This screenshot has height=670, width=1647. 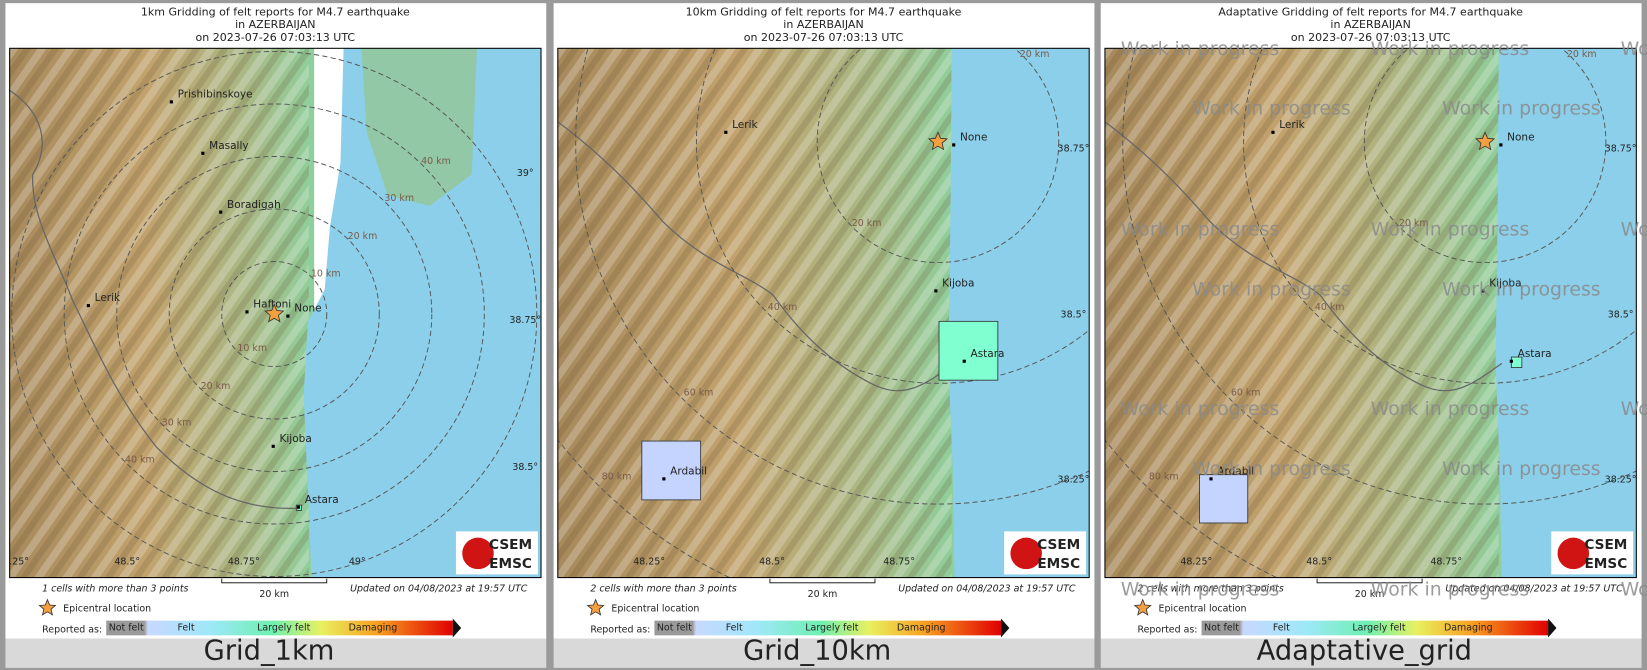 I want to click on lon-label: 48.25°, so click(x=649, y=561).